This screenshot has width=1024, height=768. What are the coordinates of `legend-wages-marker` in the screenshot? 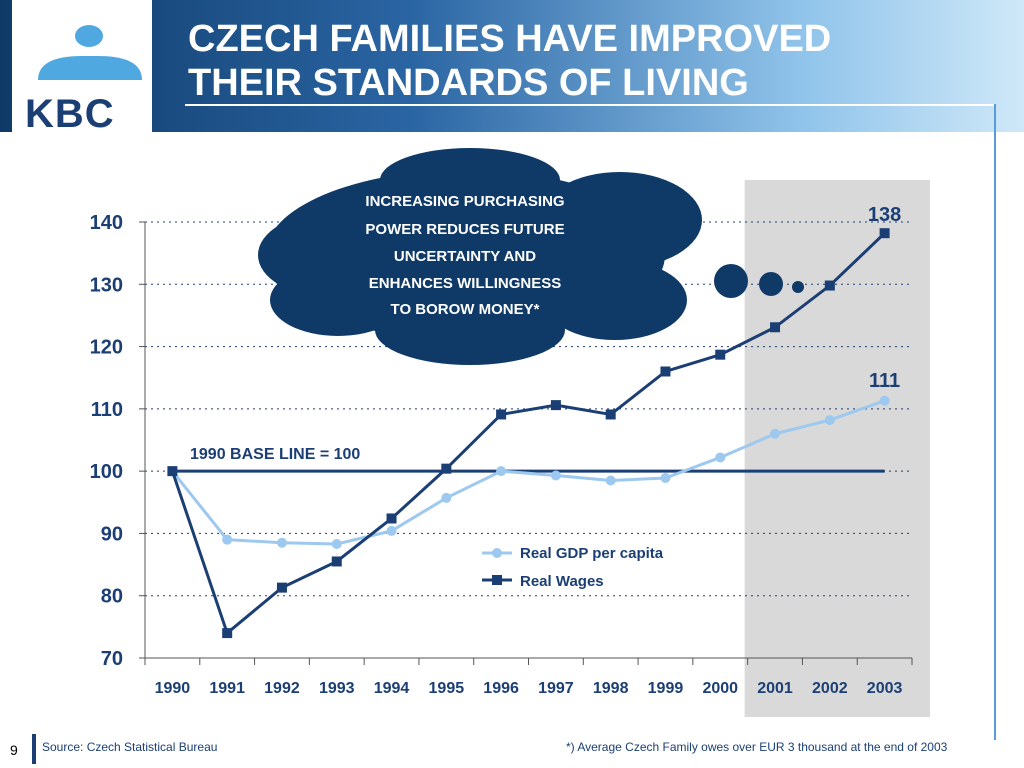 It's located at (497, 580).